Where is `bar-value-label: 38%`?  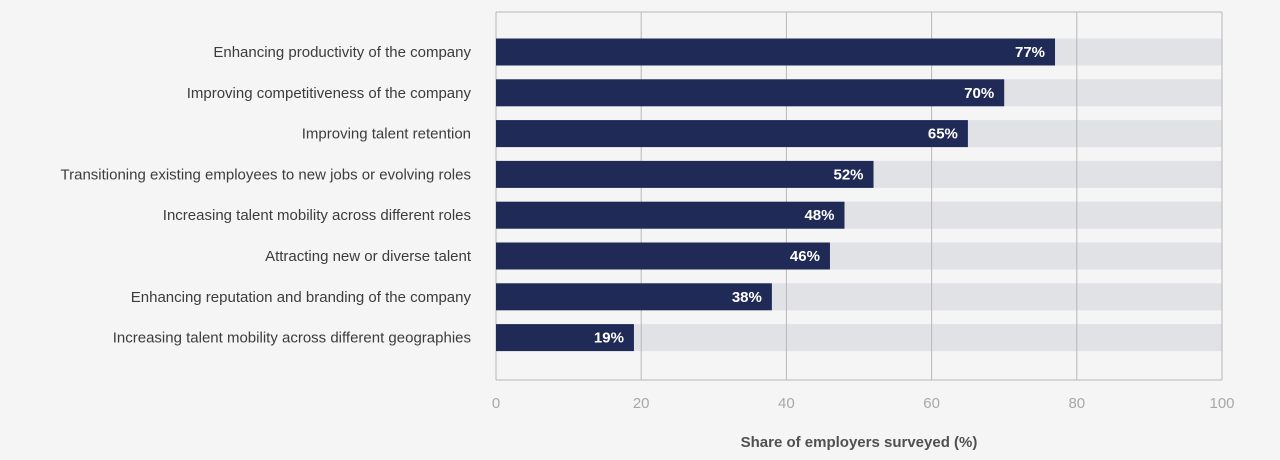 bar-value-label: 38% is located at coordinates (747, 297).